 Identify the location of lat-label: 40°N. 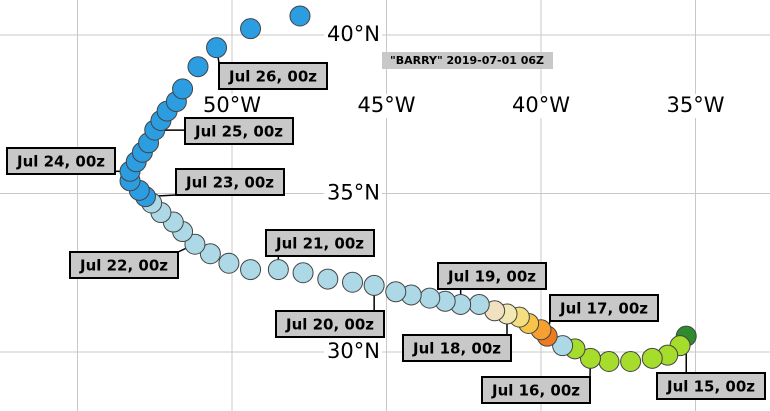
(353, 34).